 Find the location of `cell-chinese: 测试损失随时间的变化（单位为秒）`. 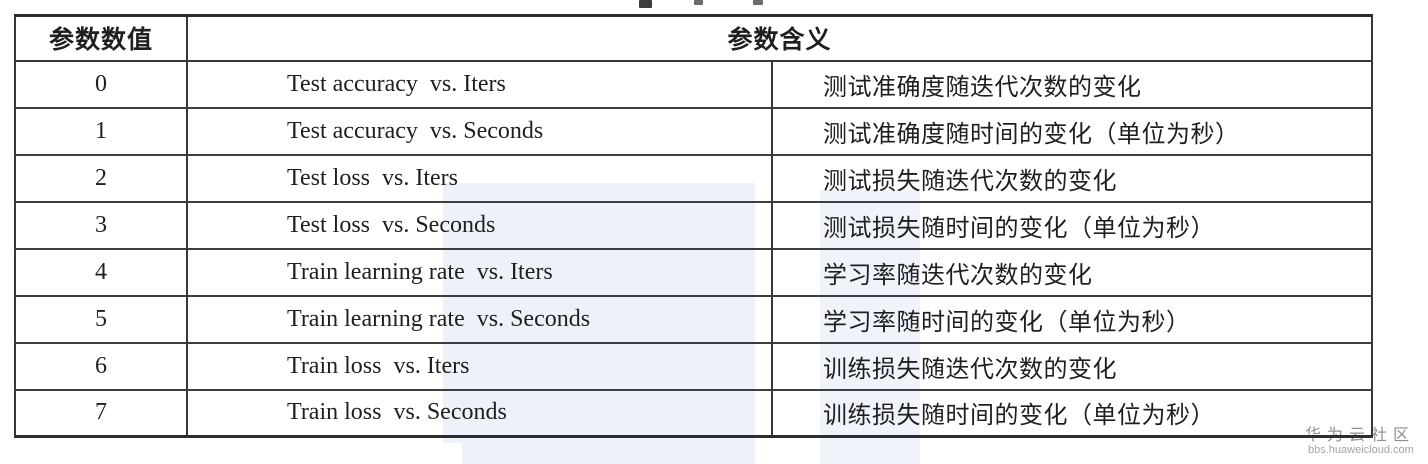

cell-chinese: 测试损失随时间的变化（单位为秒） is located at coordinates (1072, 224).